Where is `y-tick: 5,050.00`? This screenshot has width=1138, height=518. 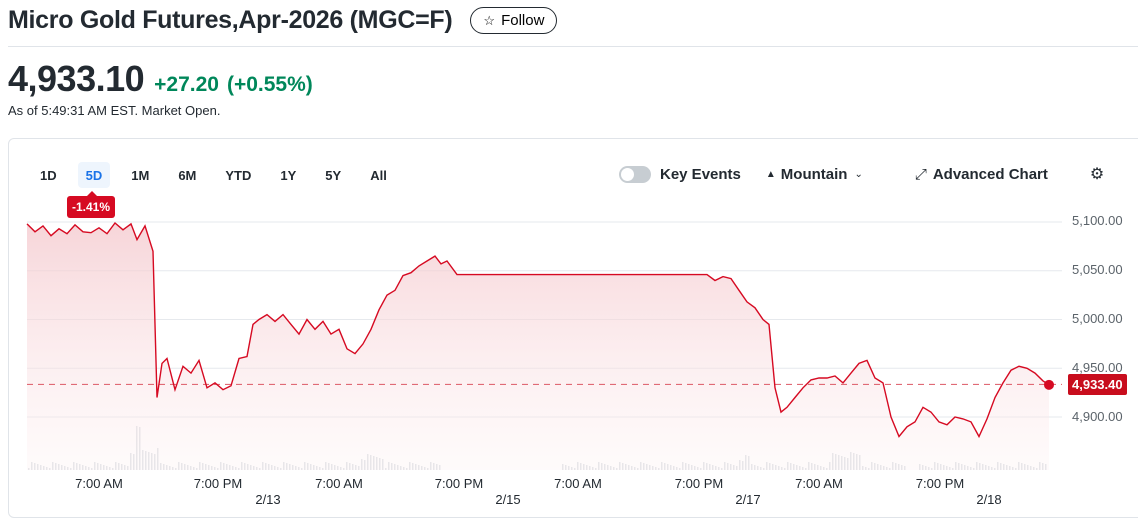
y-tick: 5,050.00 is located at coordinates (1097, 269).